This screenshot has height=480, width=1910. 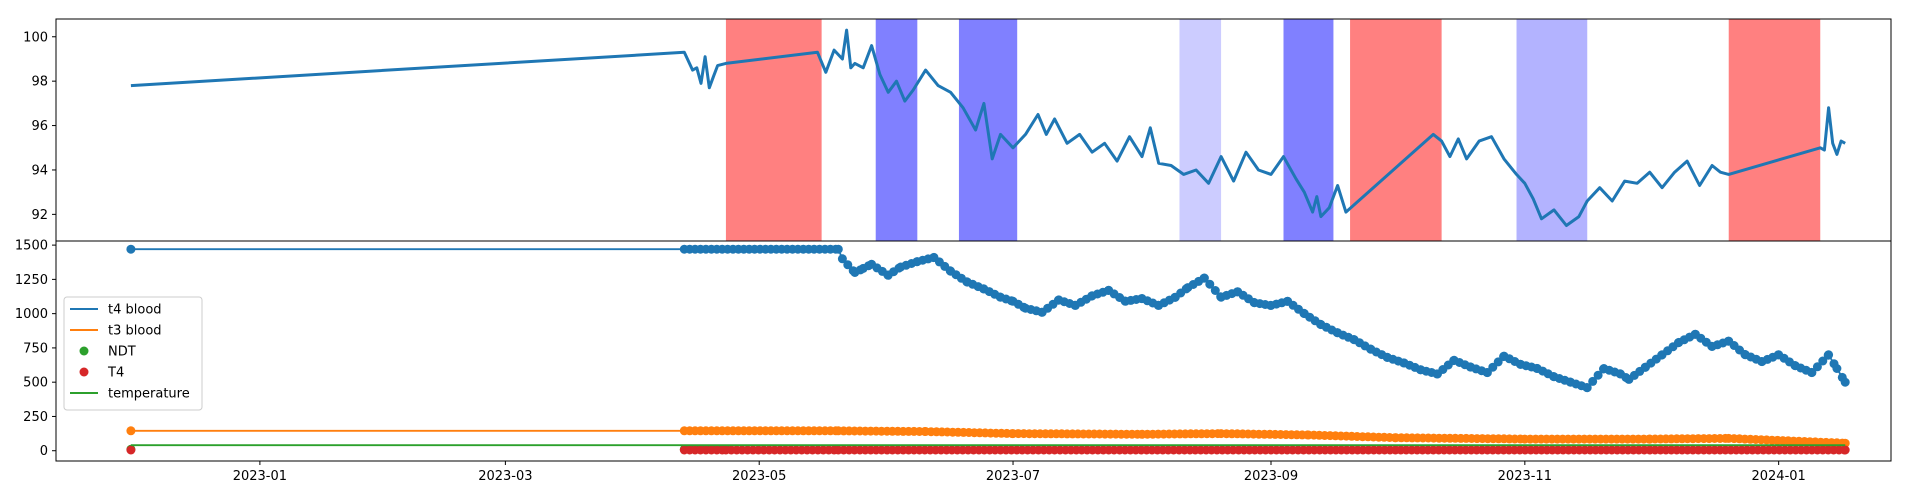 I want to click on xtick-label: 2023-03, so click(x=505, y=474).